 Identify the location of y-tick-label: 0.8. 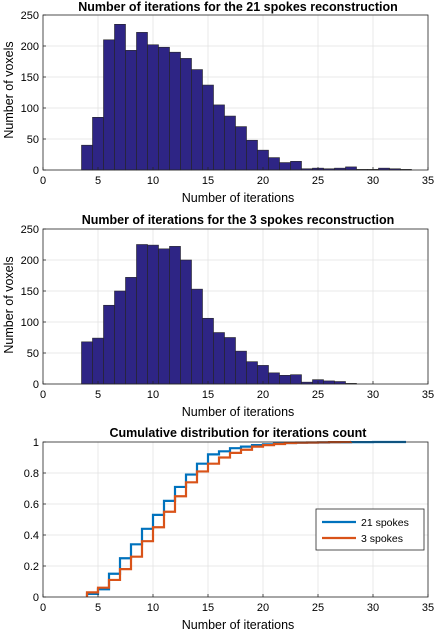
(31, 474).